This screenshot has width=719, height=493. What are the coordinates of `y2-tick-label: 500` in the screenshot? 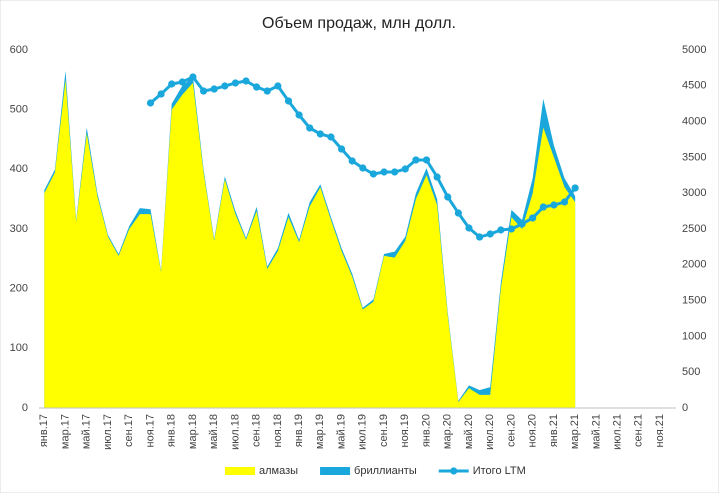 It's located at (691, 372).